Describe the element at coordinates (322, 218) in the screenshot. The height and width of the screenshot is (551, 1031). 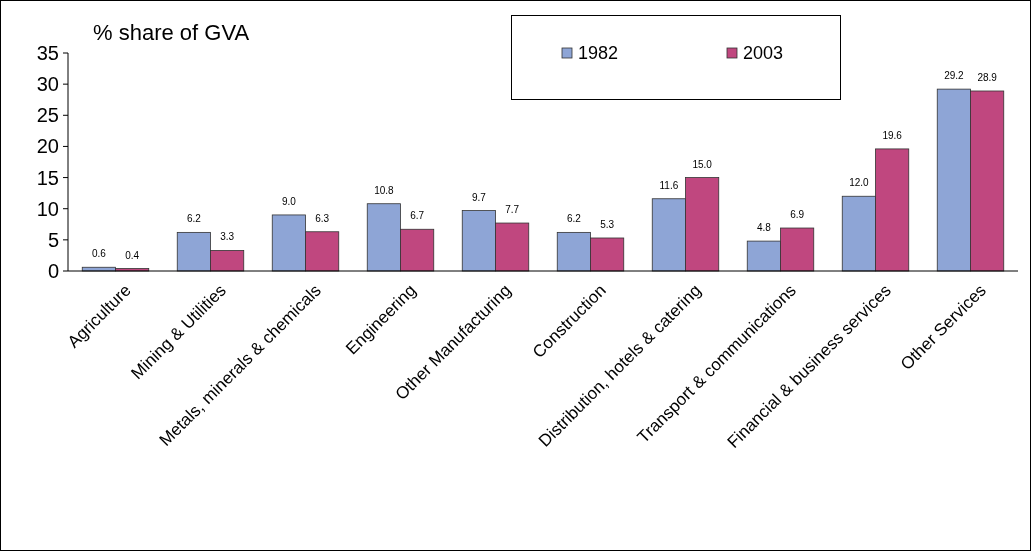
I see `data-label: 6.3` at that location.